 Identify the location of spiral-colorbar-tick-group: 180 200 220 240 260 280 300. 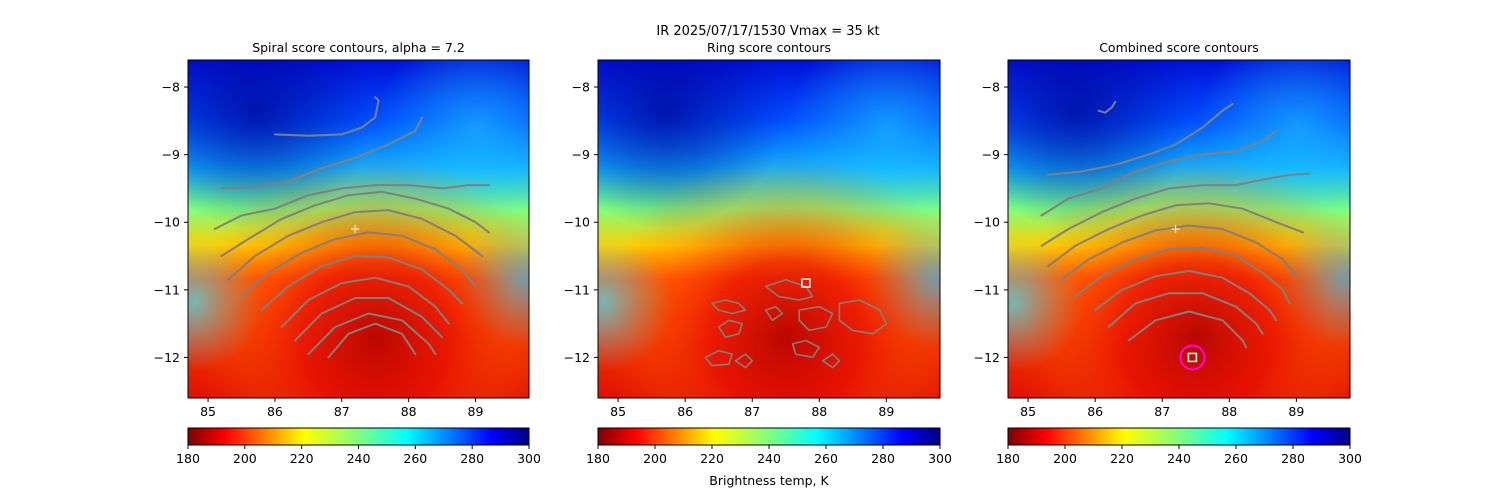
(358, 455).